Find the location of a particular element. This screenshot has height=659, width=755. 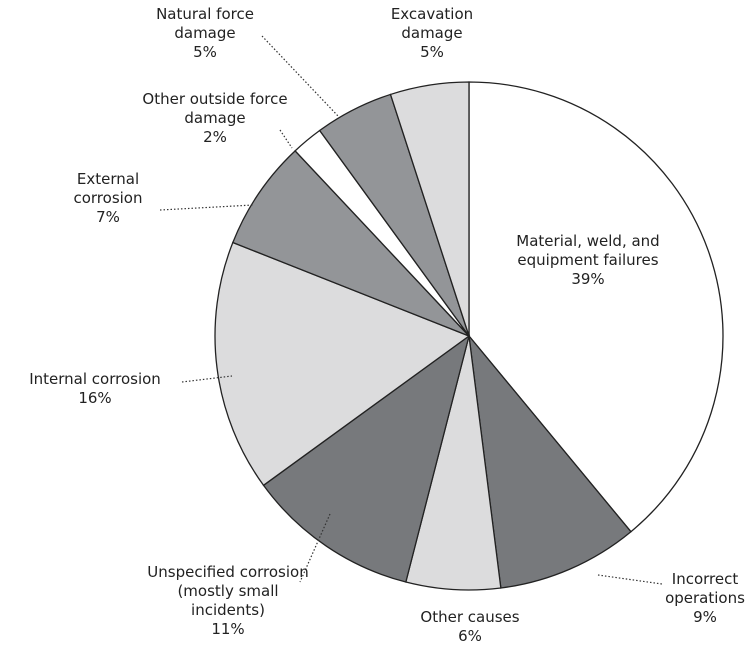

category: Other causes is located at coordinates (470, 617).